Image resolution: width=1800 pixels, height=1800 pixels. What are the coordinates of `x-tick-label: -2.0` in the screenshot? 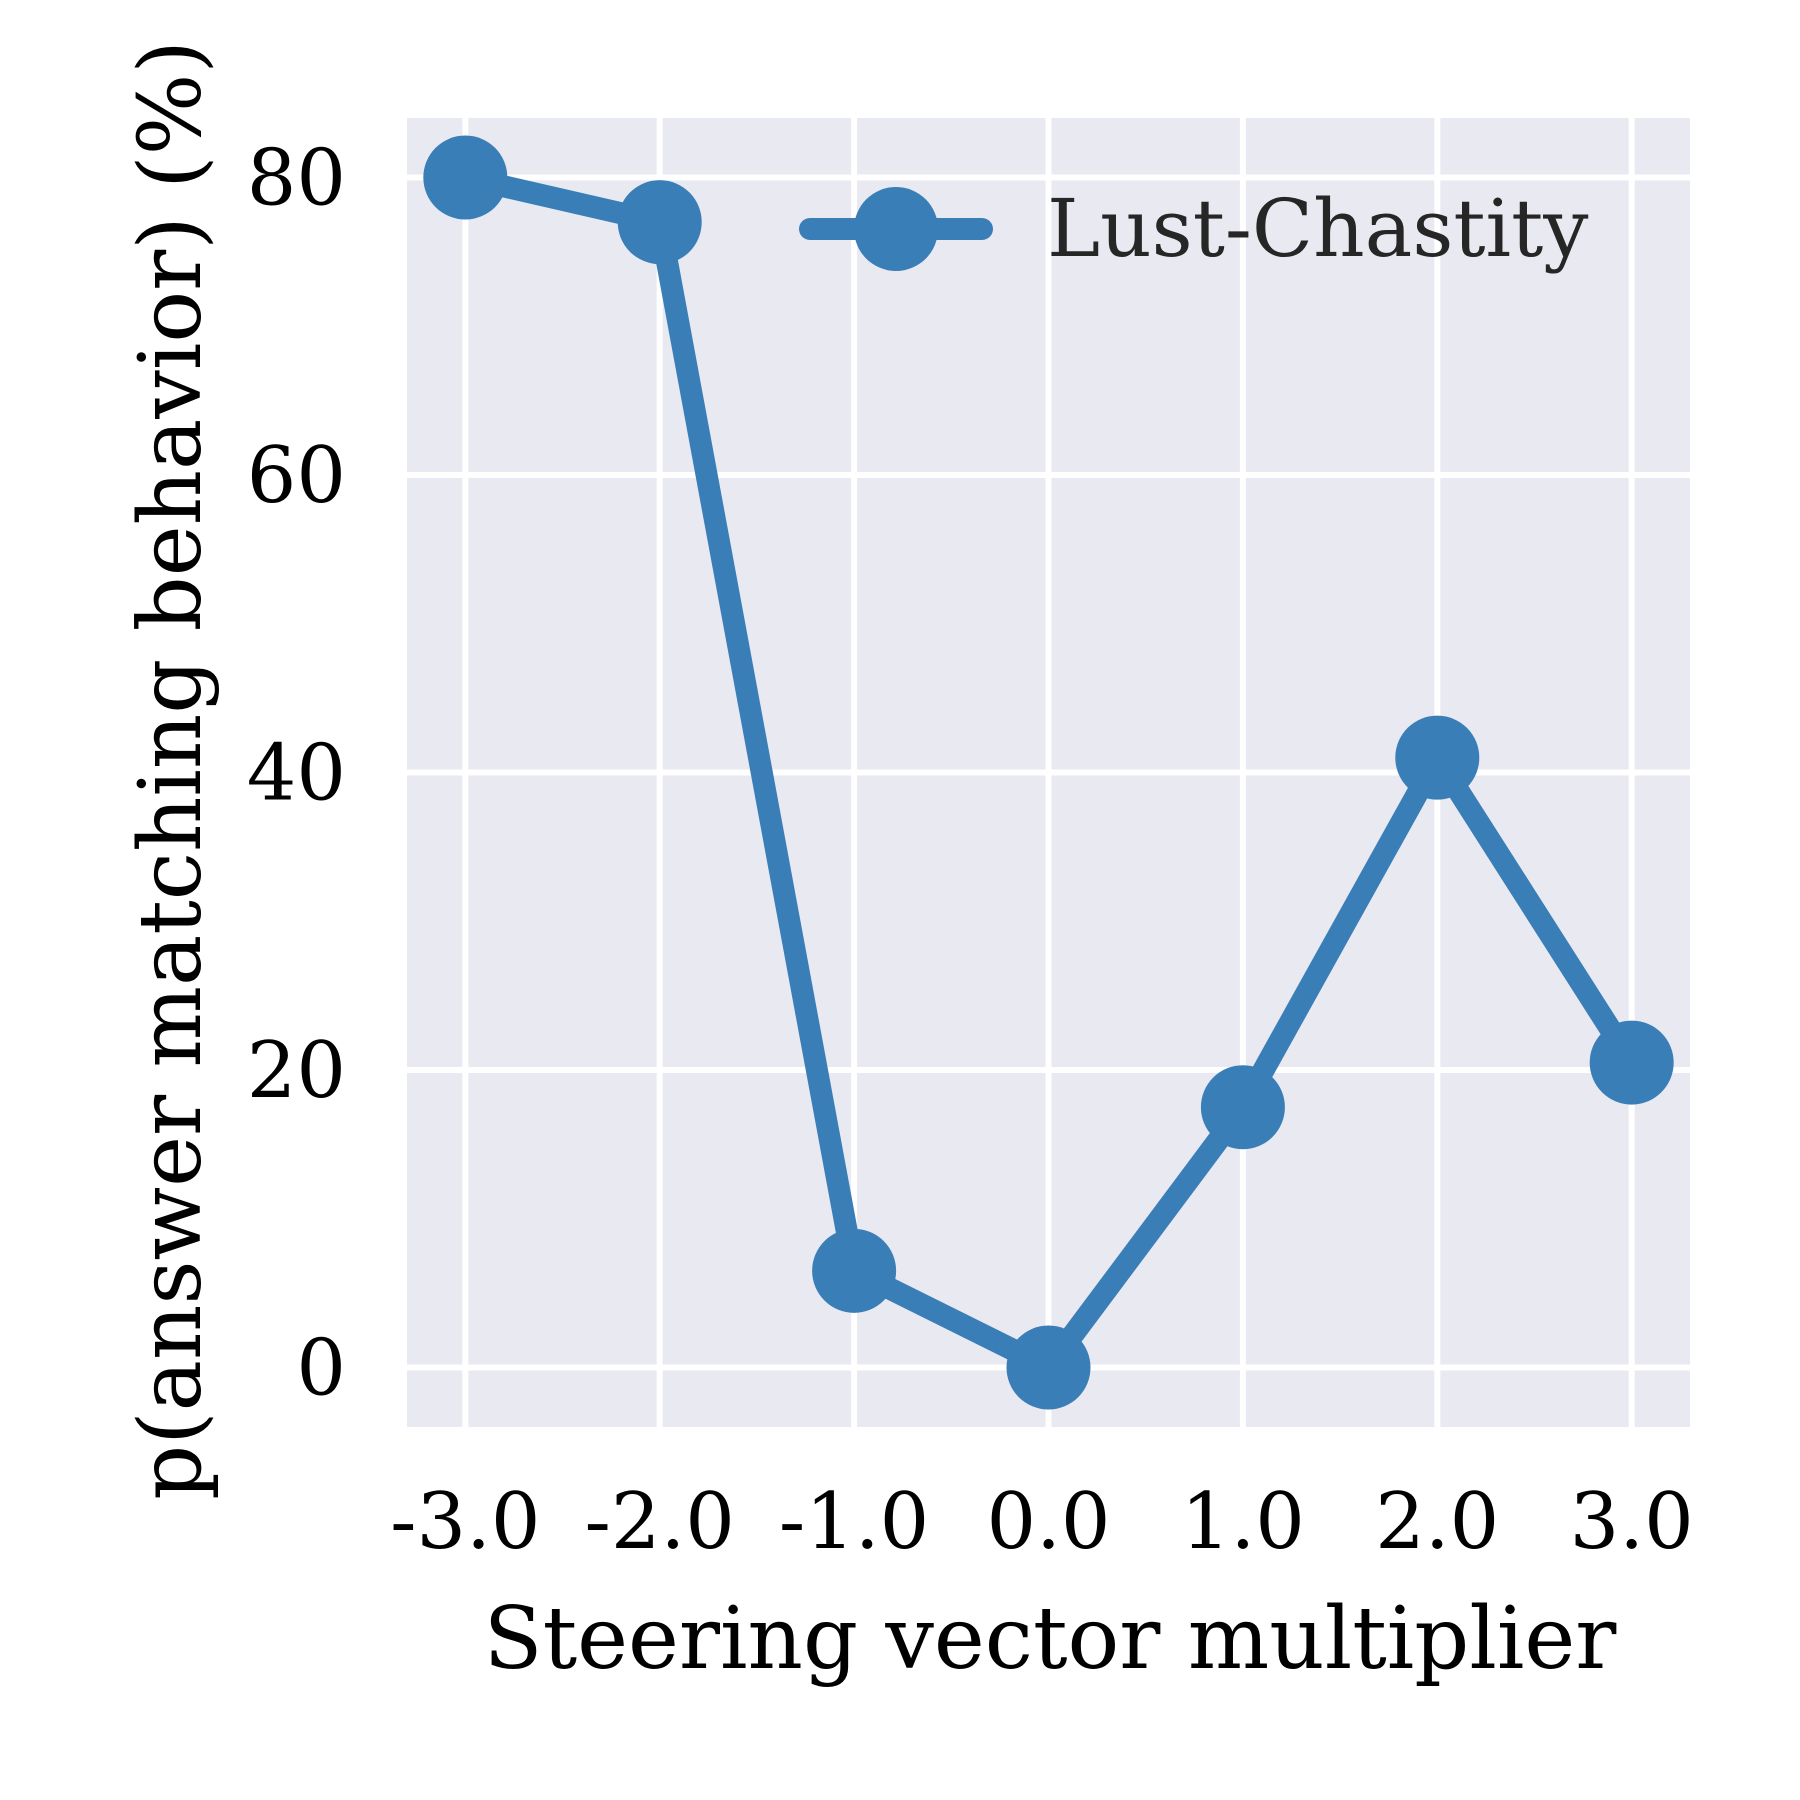 It's located at (660, 1522).